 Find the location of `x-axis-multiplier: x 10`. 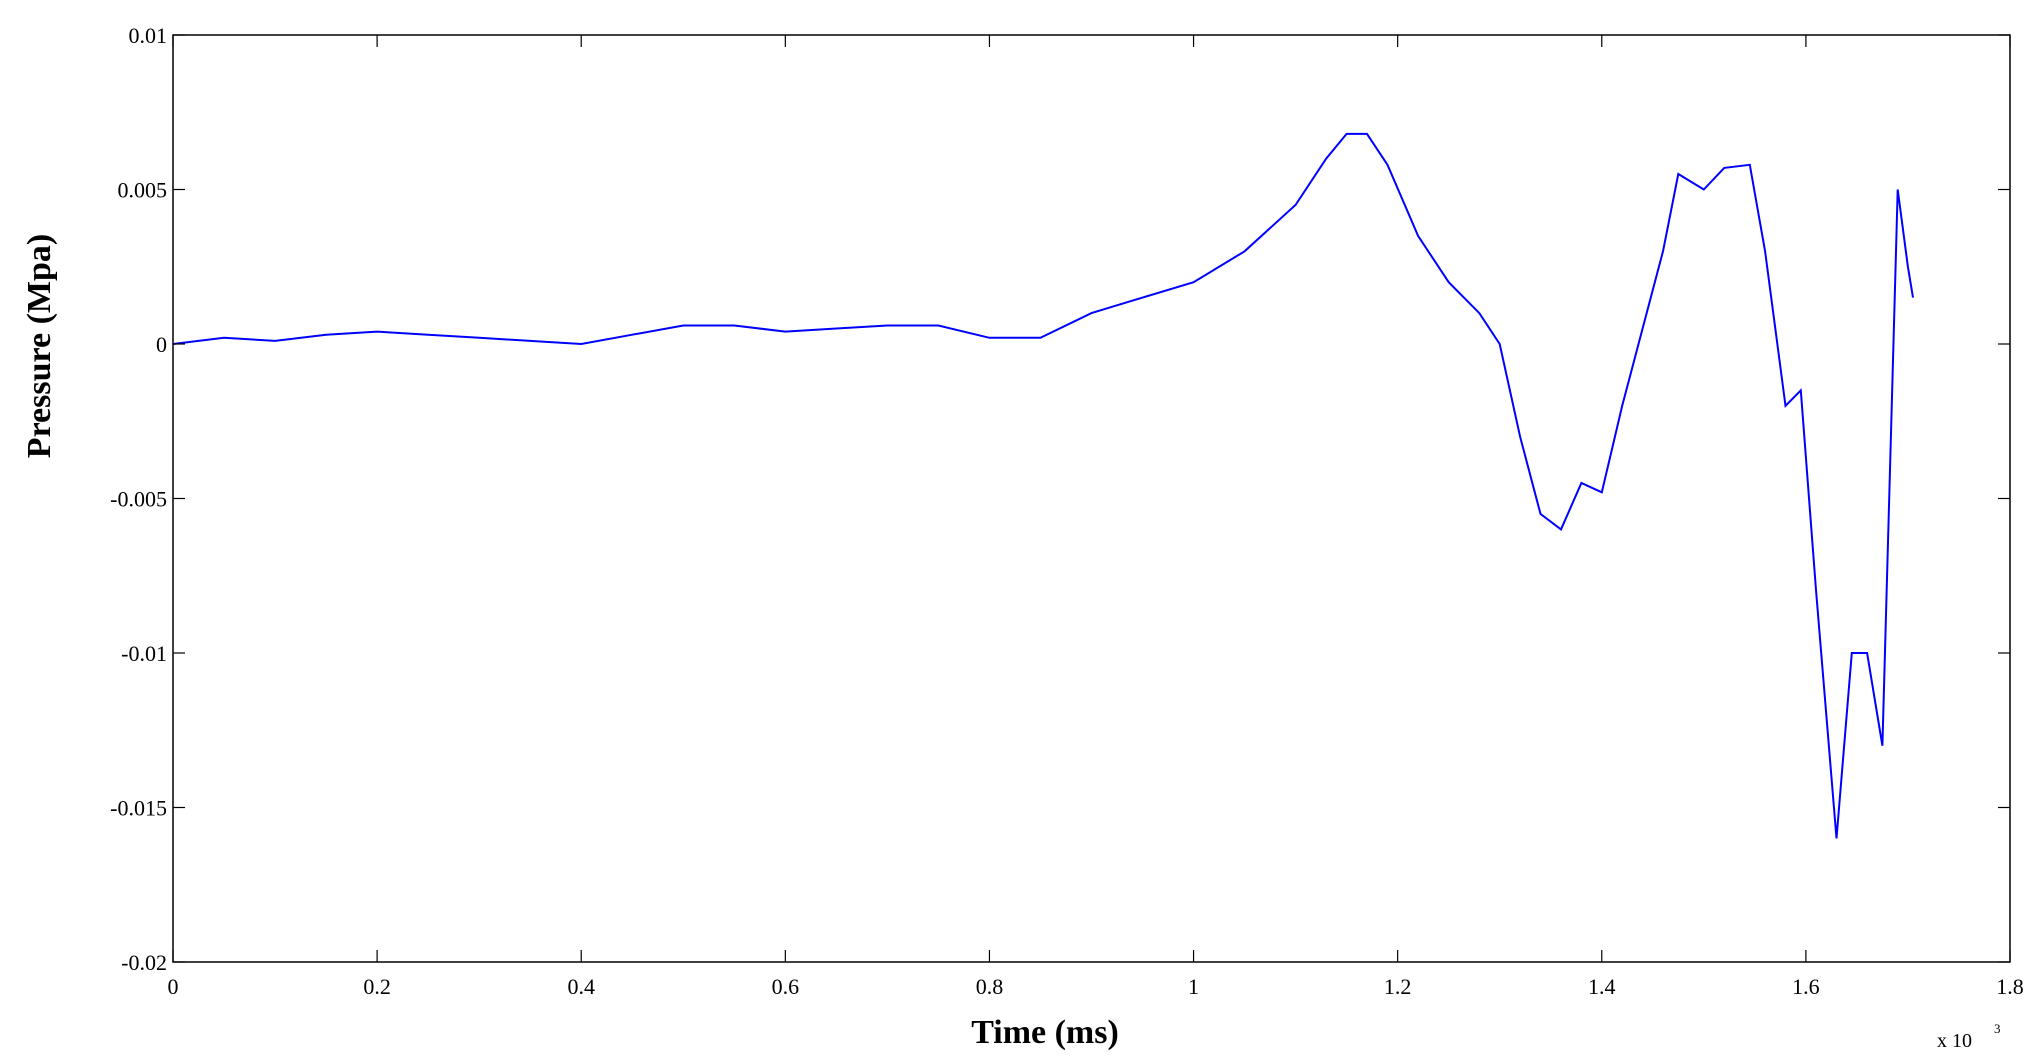

x-axis-multiplier: x 10 is located at coordinates (1954, 1041).